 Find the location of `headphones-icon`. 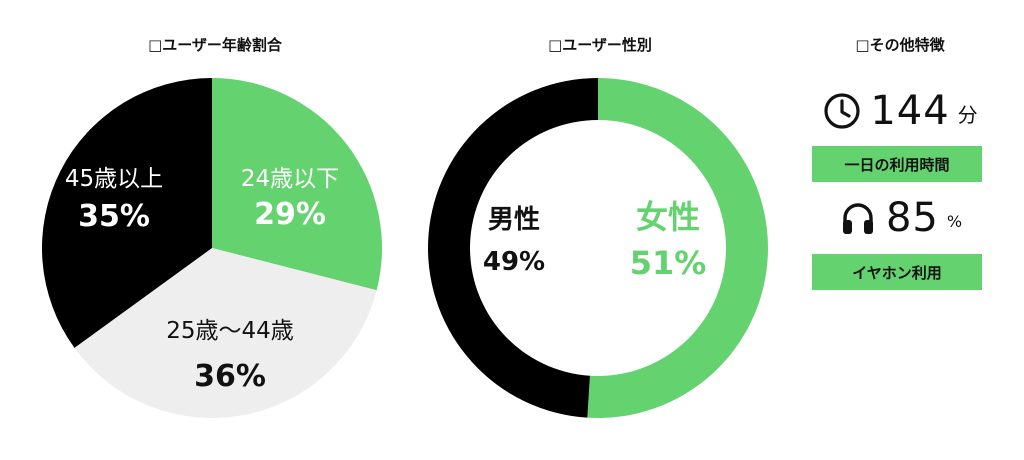

headphones-icon is located at coordinates (857, 218).